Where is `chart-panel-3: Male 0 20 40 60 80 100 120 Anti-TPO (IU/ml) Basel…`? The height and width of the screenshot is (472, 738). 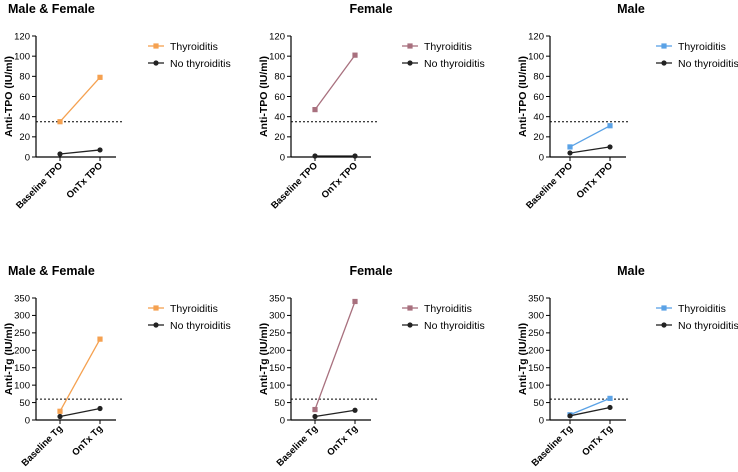
chart-panel-3: Male 0 20 40 60 80 100 120 Anti-TPO (IU/ml) Basel… is located at coordinates (627, 106).